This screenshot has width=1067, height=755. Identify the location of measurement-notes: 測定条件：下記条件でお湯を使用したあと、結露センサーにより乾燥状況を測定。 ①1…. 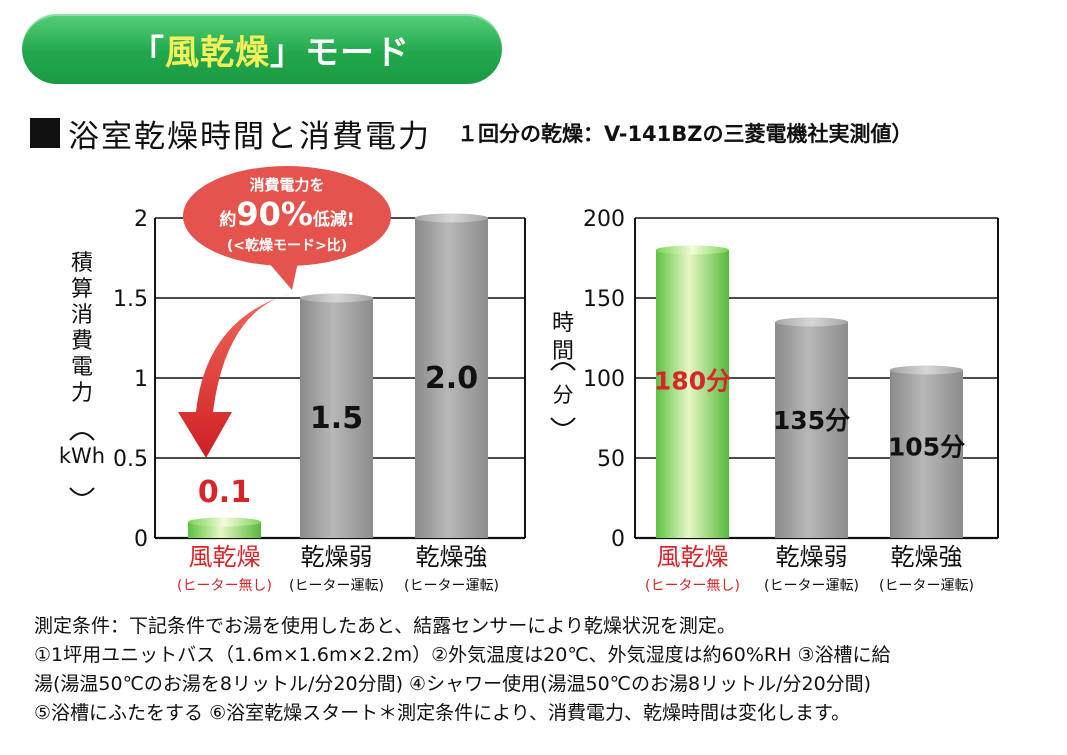
(539, 670).